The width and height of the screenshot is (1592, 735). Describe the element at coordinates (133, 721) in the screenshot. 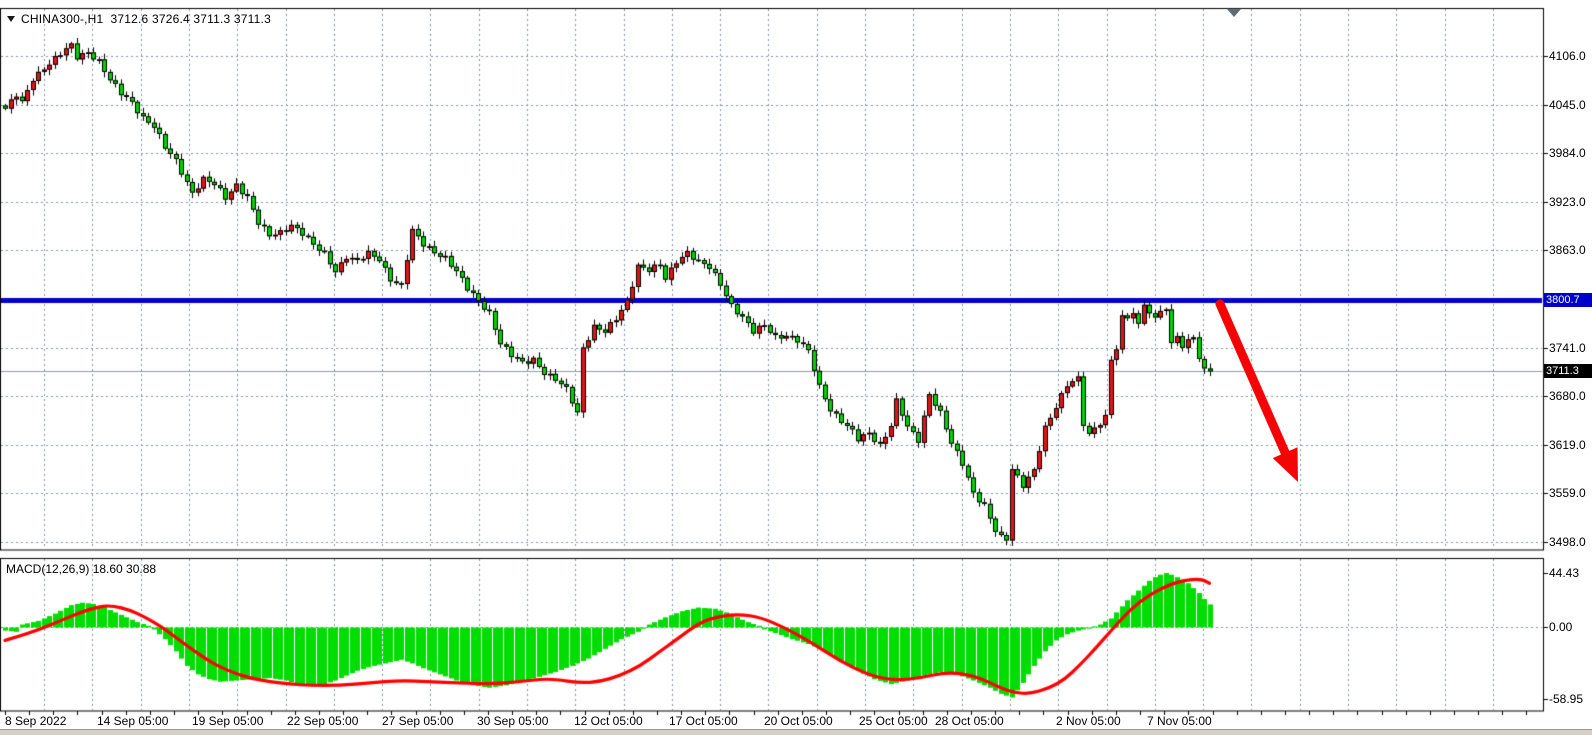

I see `time-axis-label: 14 Sep 05:00` at that location.